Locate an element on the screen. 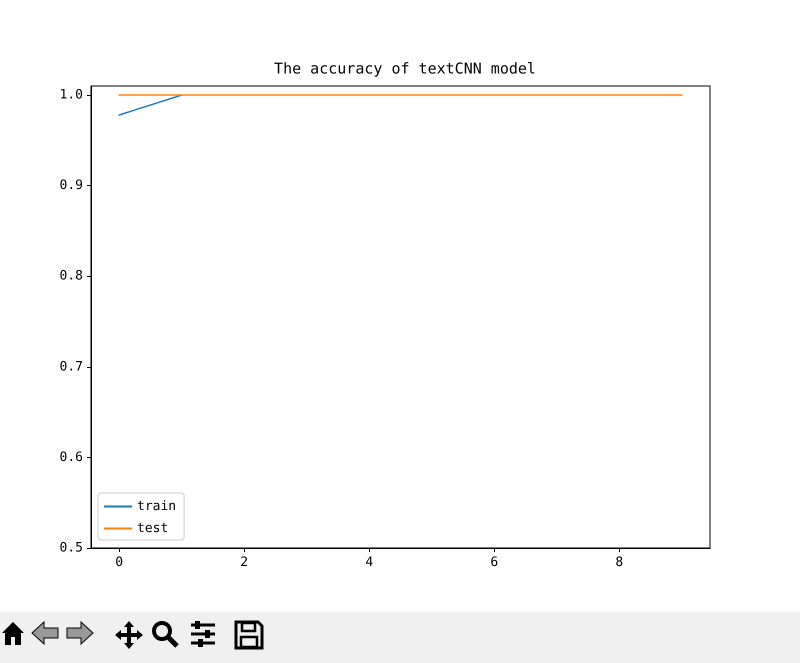 This screenshot has width=800, height=663. y-tick-label: 0.5 is located at coordinates (71, 548).